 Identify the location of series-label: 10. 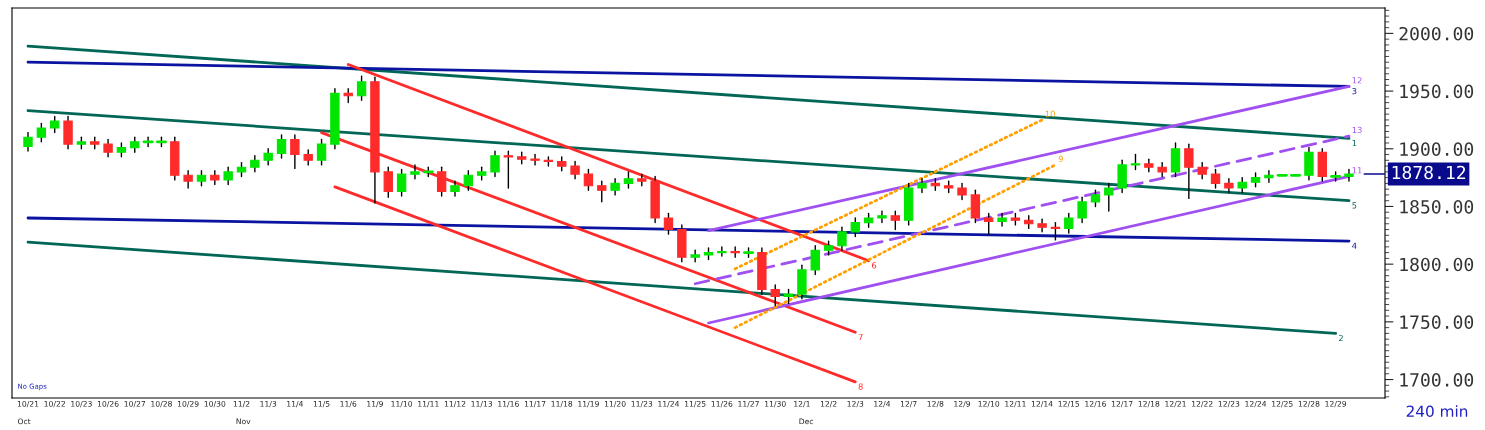
(1050, 113).